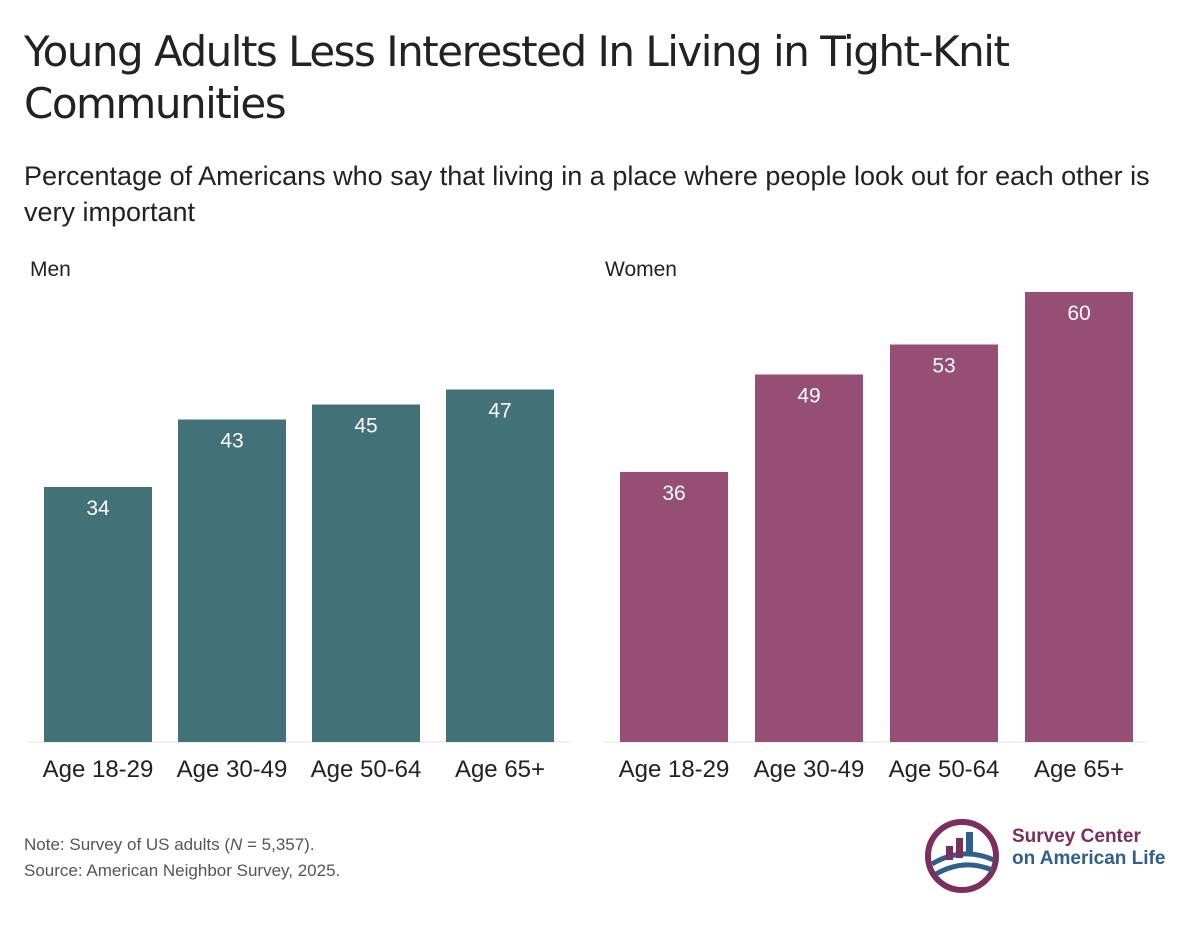  Describe the element at coordinates (278, 844) in the screenshot. I see `note-suffix: = 5,357).` at that location.